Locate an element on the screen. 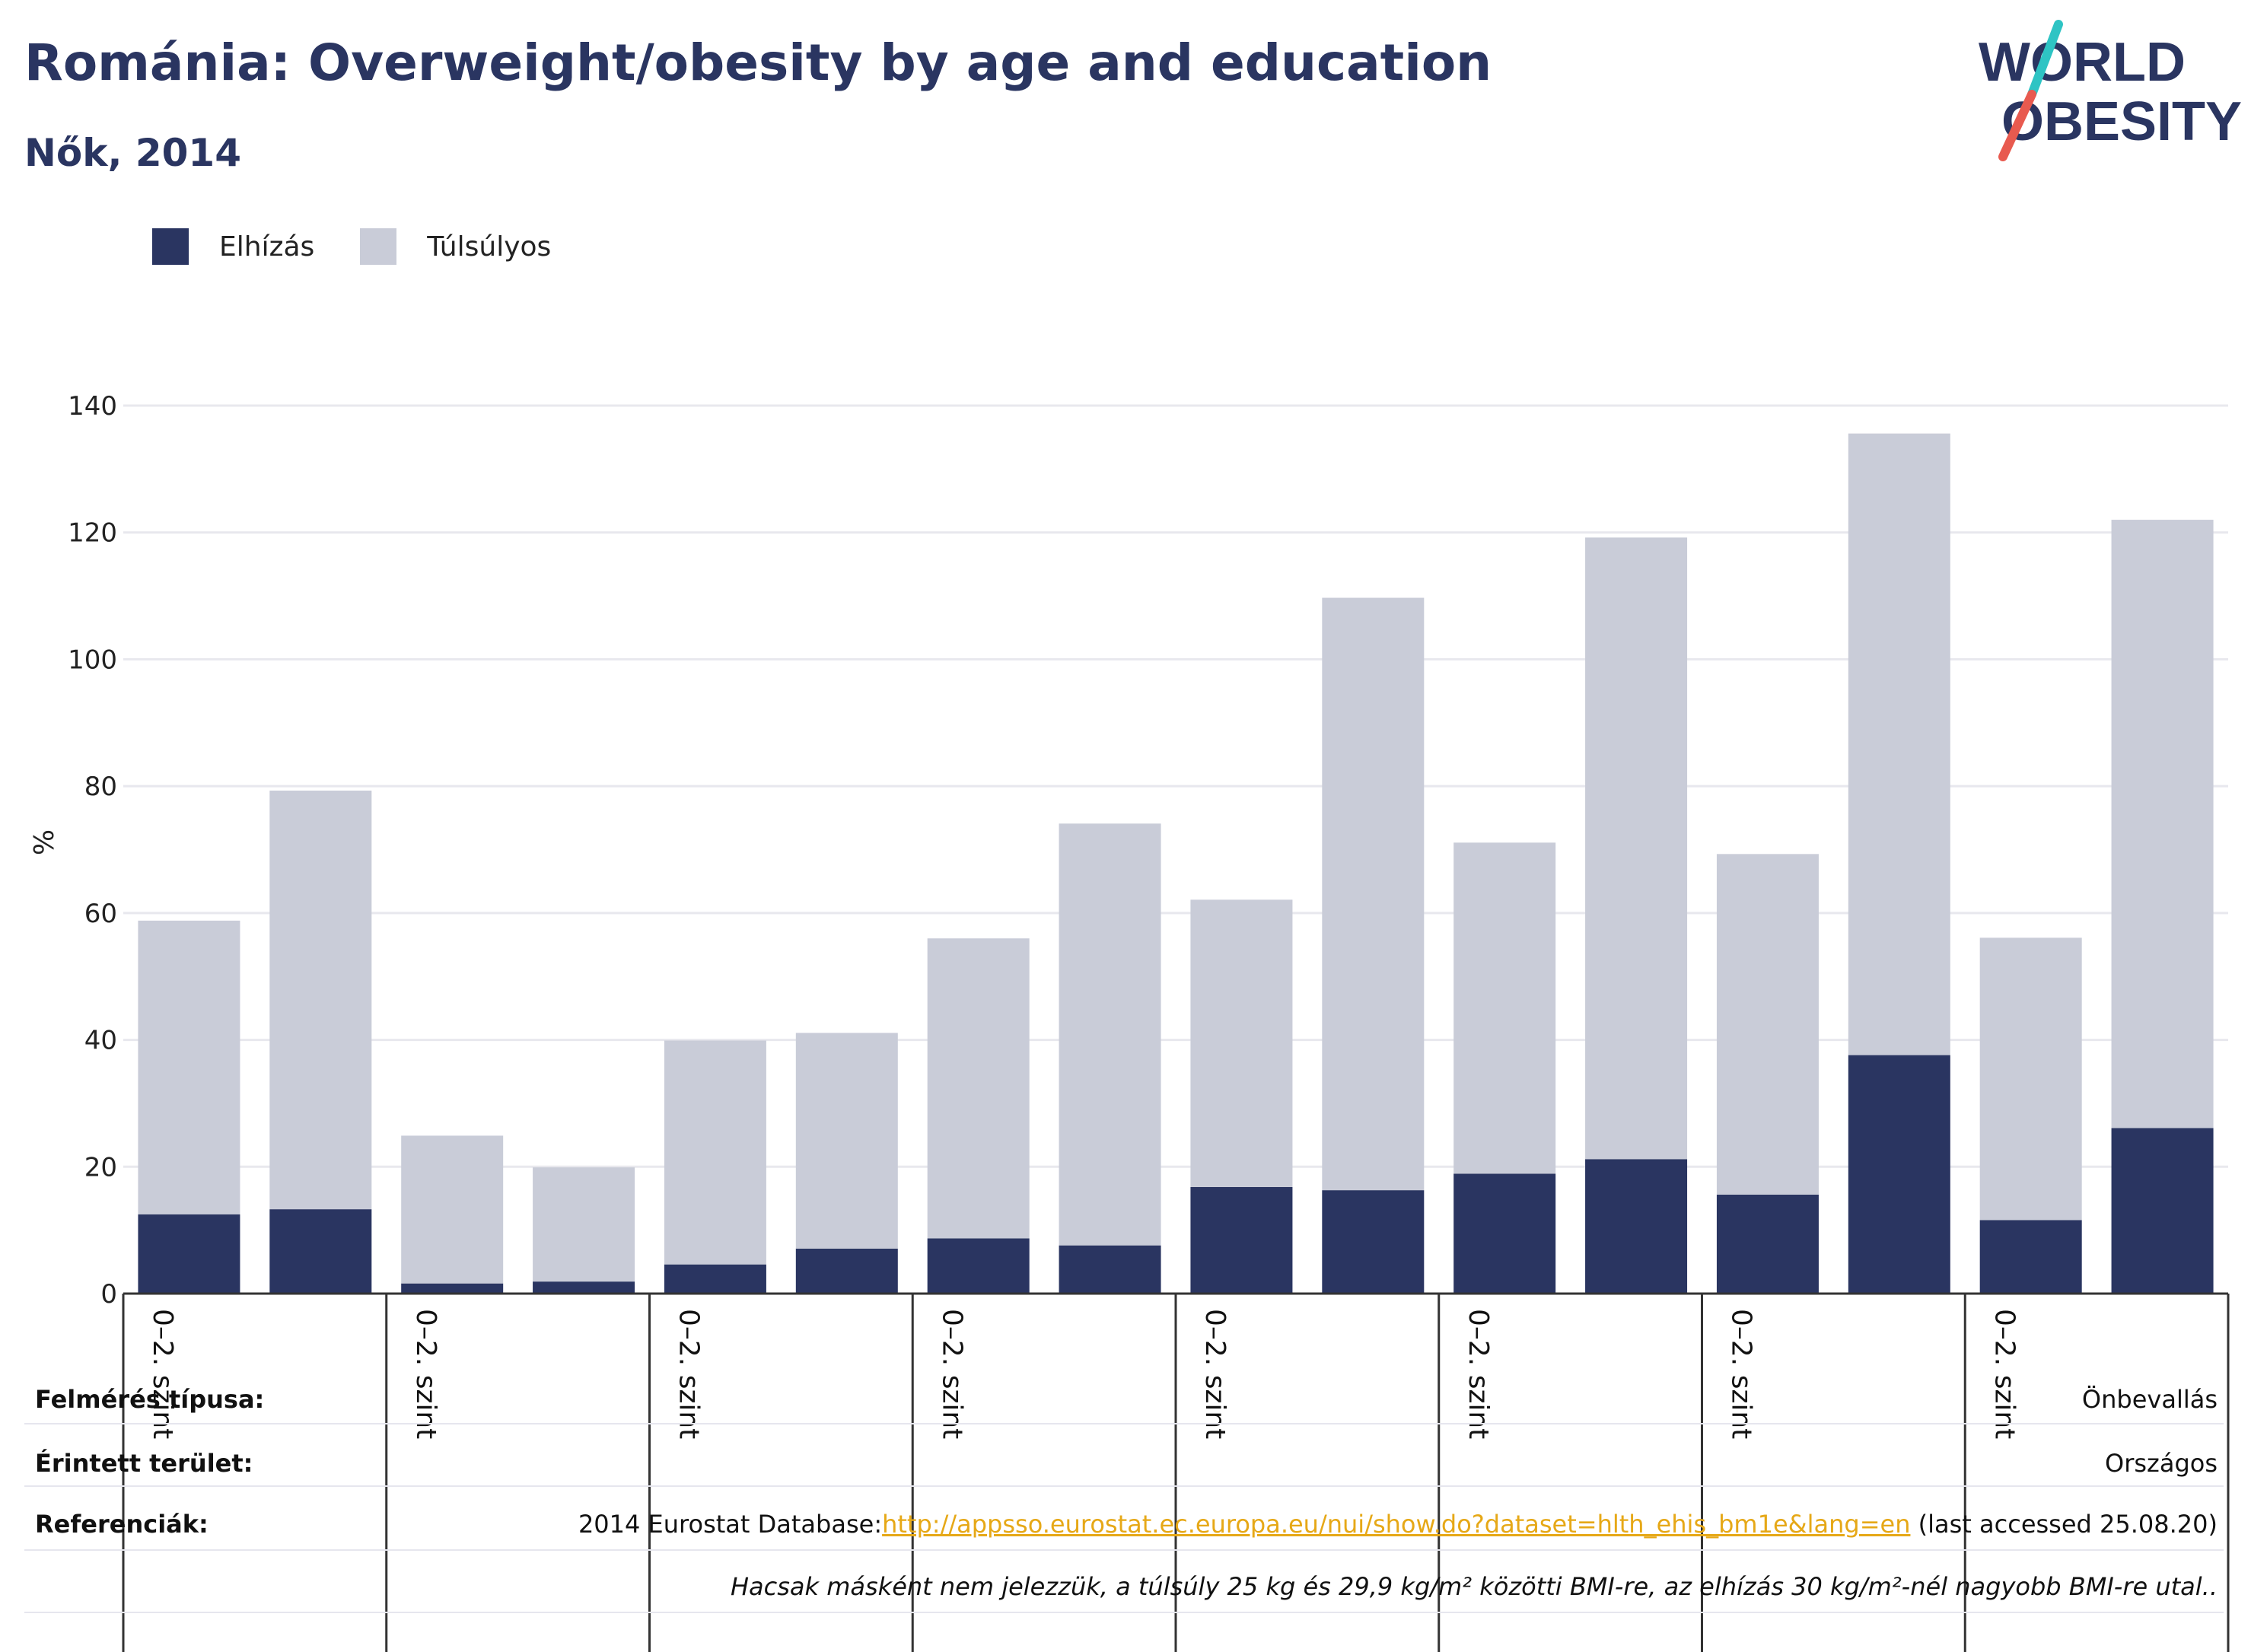  logo-slash-bottom is located at coordinates (2017, 125).